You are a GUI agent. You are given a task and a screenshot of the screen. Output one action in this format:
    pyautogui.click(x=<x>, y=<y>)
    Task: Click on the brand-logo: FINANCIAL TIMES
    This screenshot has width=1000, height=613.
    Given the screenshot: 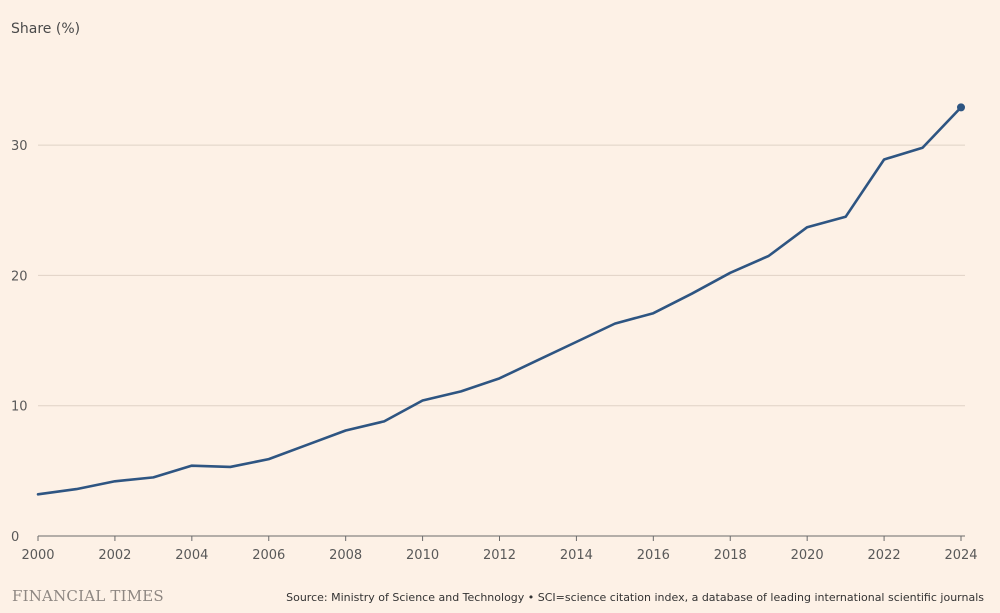 What is the action you would take?
    pyautogui.click(x=88, y=596)
    